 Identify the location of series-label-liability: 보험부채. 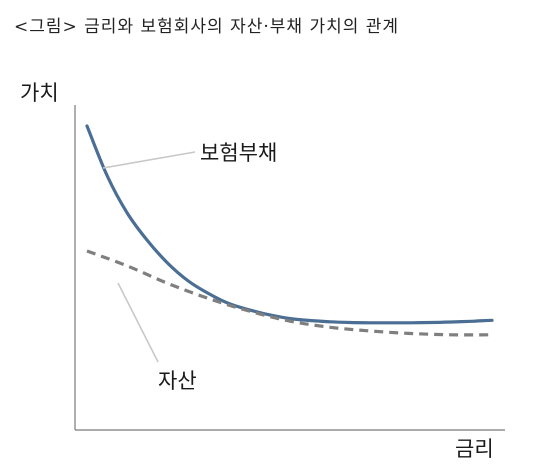
(238, 153).